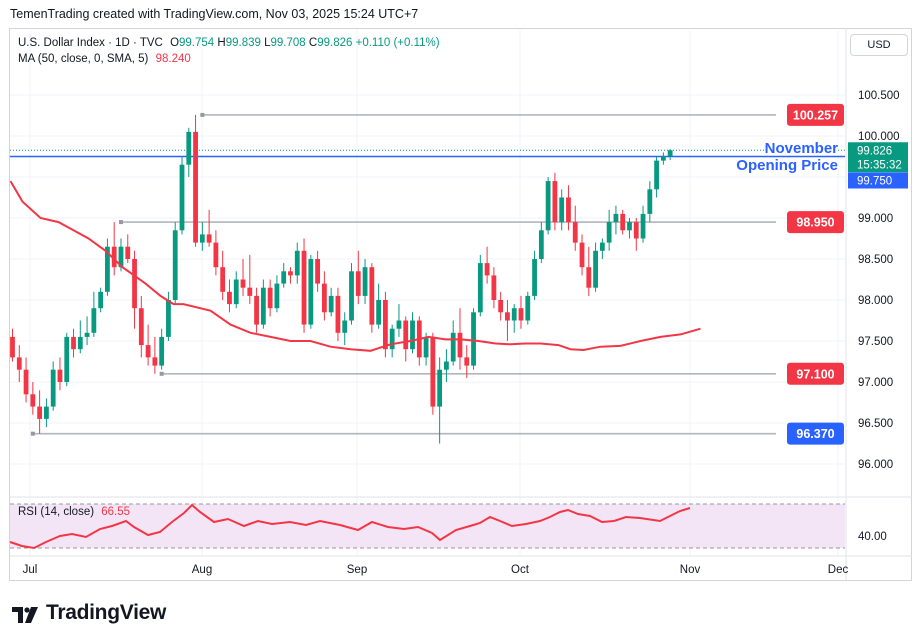  I want to click on level-price-tag: 100.257, so click(815, 114).